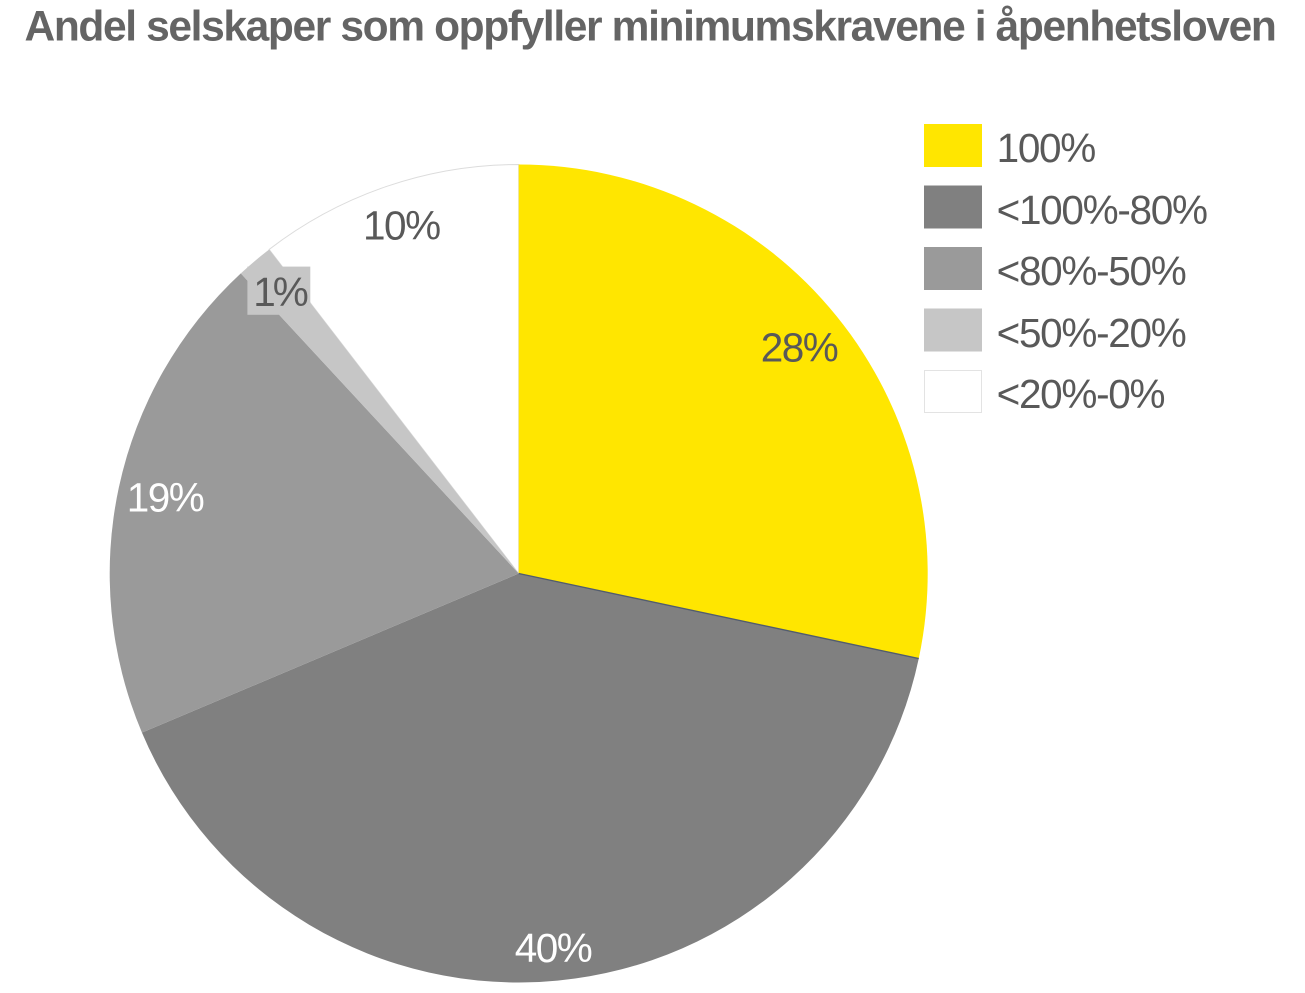 The width and height of the screenshot is (1305, 993). What do you see at coordinates (280, 292) in the screenshot?
I see `svg-text: 1%` at bounding box center [280, 292].